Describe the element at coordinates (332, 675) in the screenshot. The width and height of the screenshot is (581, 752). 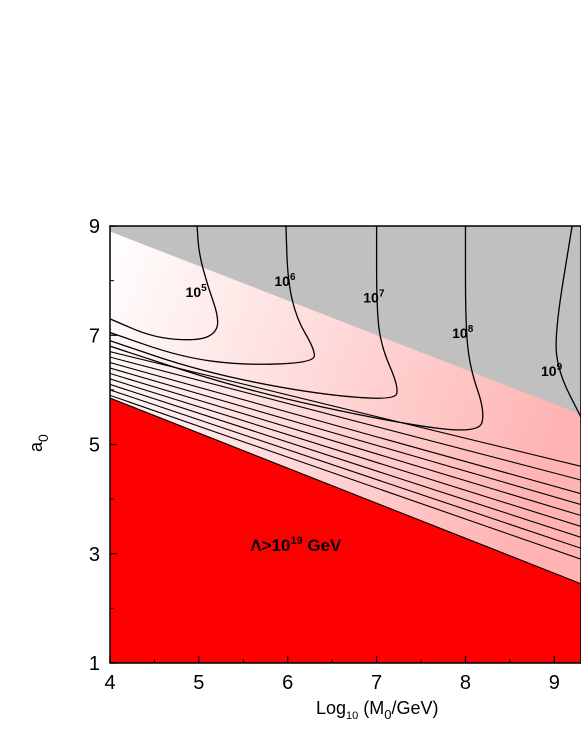
I see `x-axis-ticks: 4 5 6 7 8 9` at that location.